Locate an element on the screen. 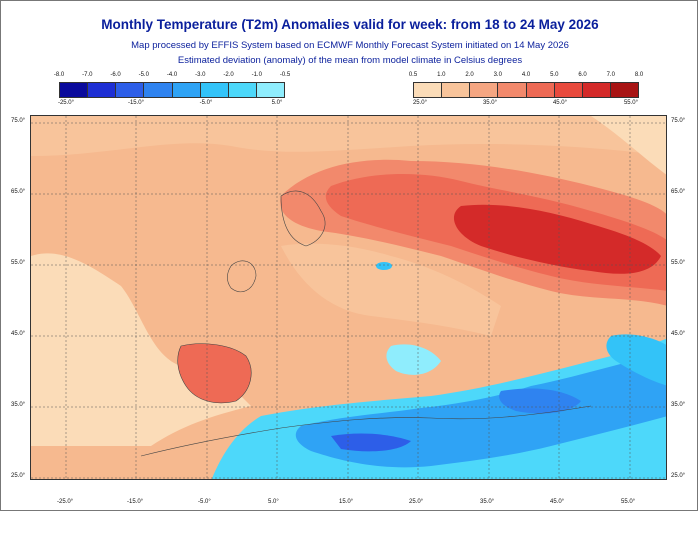 This screenshot has height=533, width=700. legend-warm-labels: 0.5 1.0 2.0 3.0 4.0 5.0 6.0 7.0 8.0 is located at coordinates (526, 77).